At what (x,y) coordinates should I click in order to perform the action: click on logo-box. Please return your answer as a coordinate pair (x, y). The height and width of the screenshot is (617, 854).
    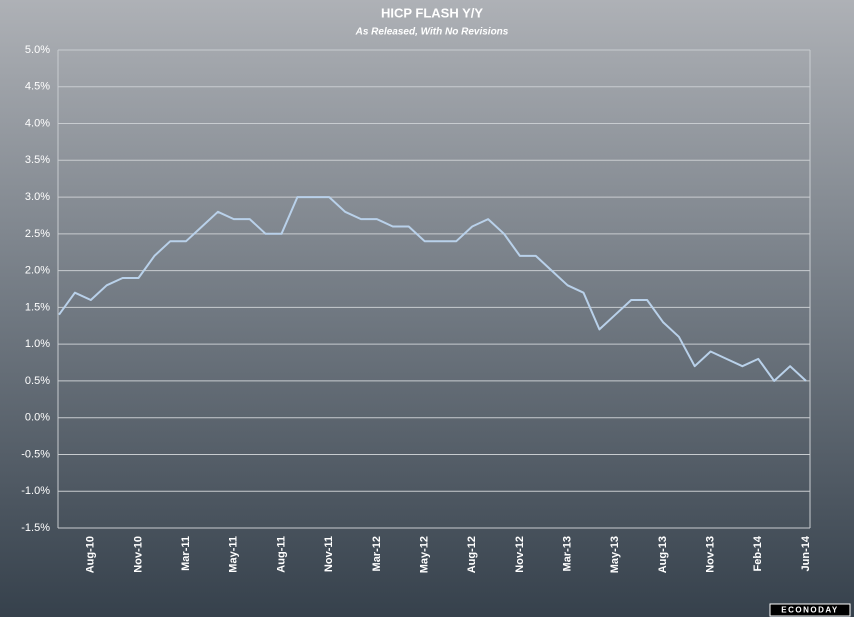
    Looking at the image, I should click on (810, 610).